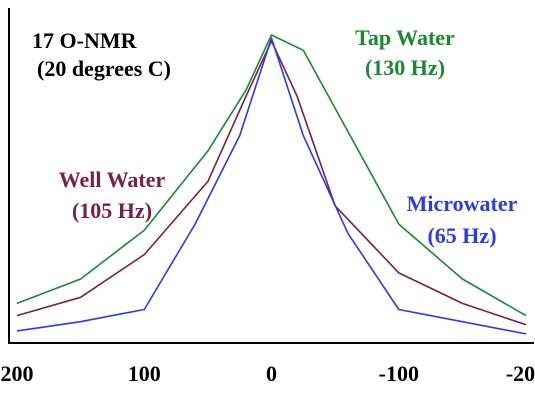 The height and width of the screenshot is (395, 535). What do you see at coordinates (461, 235) in the screenshot?
I see `series-width-microwater: (65 Hz)` at bounding box center [461, 235].